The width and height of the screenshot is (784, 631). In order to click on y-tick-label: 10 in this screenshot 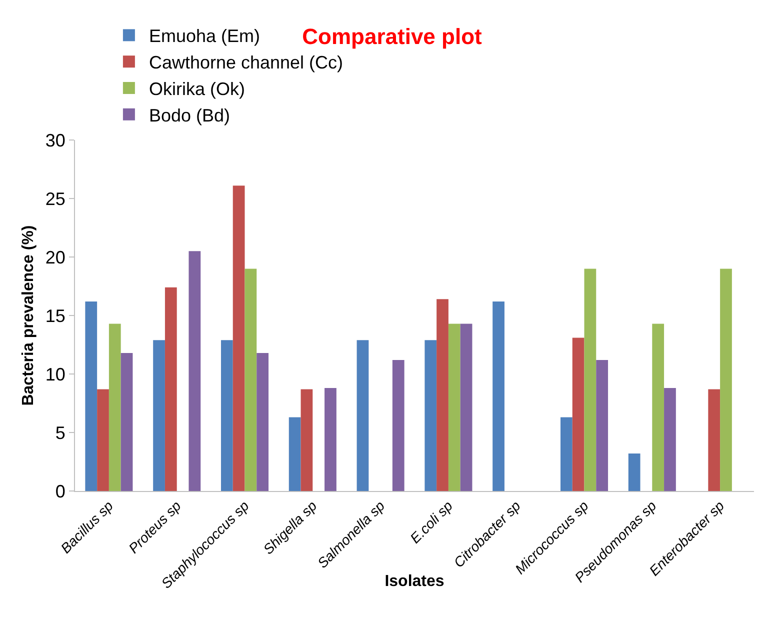, I will do `click(55, 374)`.